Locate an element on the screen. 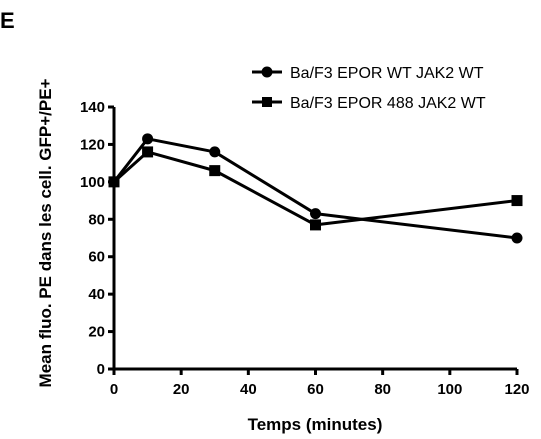  y-tick-label-1: 20 is located at coordinates (96, 332).